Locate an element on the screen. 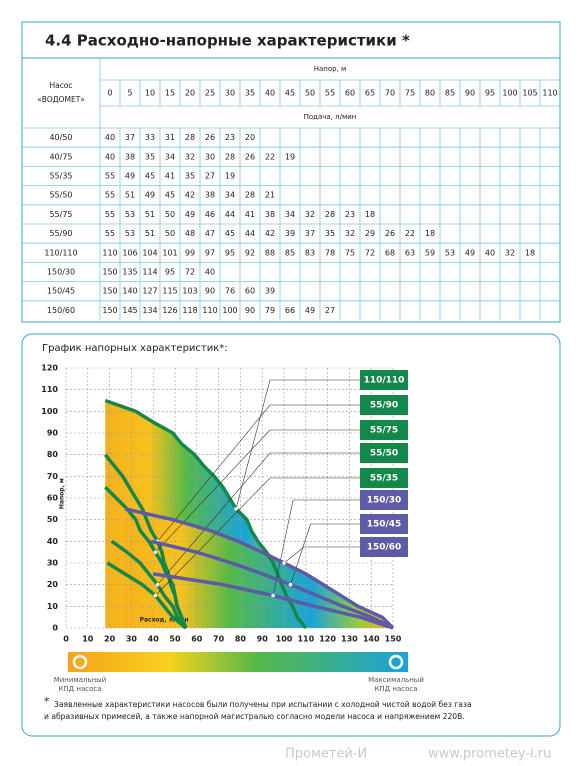 This screenshot has height=766, width=583. head-value: 25 is located at coordinates (210, 93).